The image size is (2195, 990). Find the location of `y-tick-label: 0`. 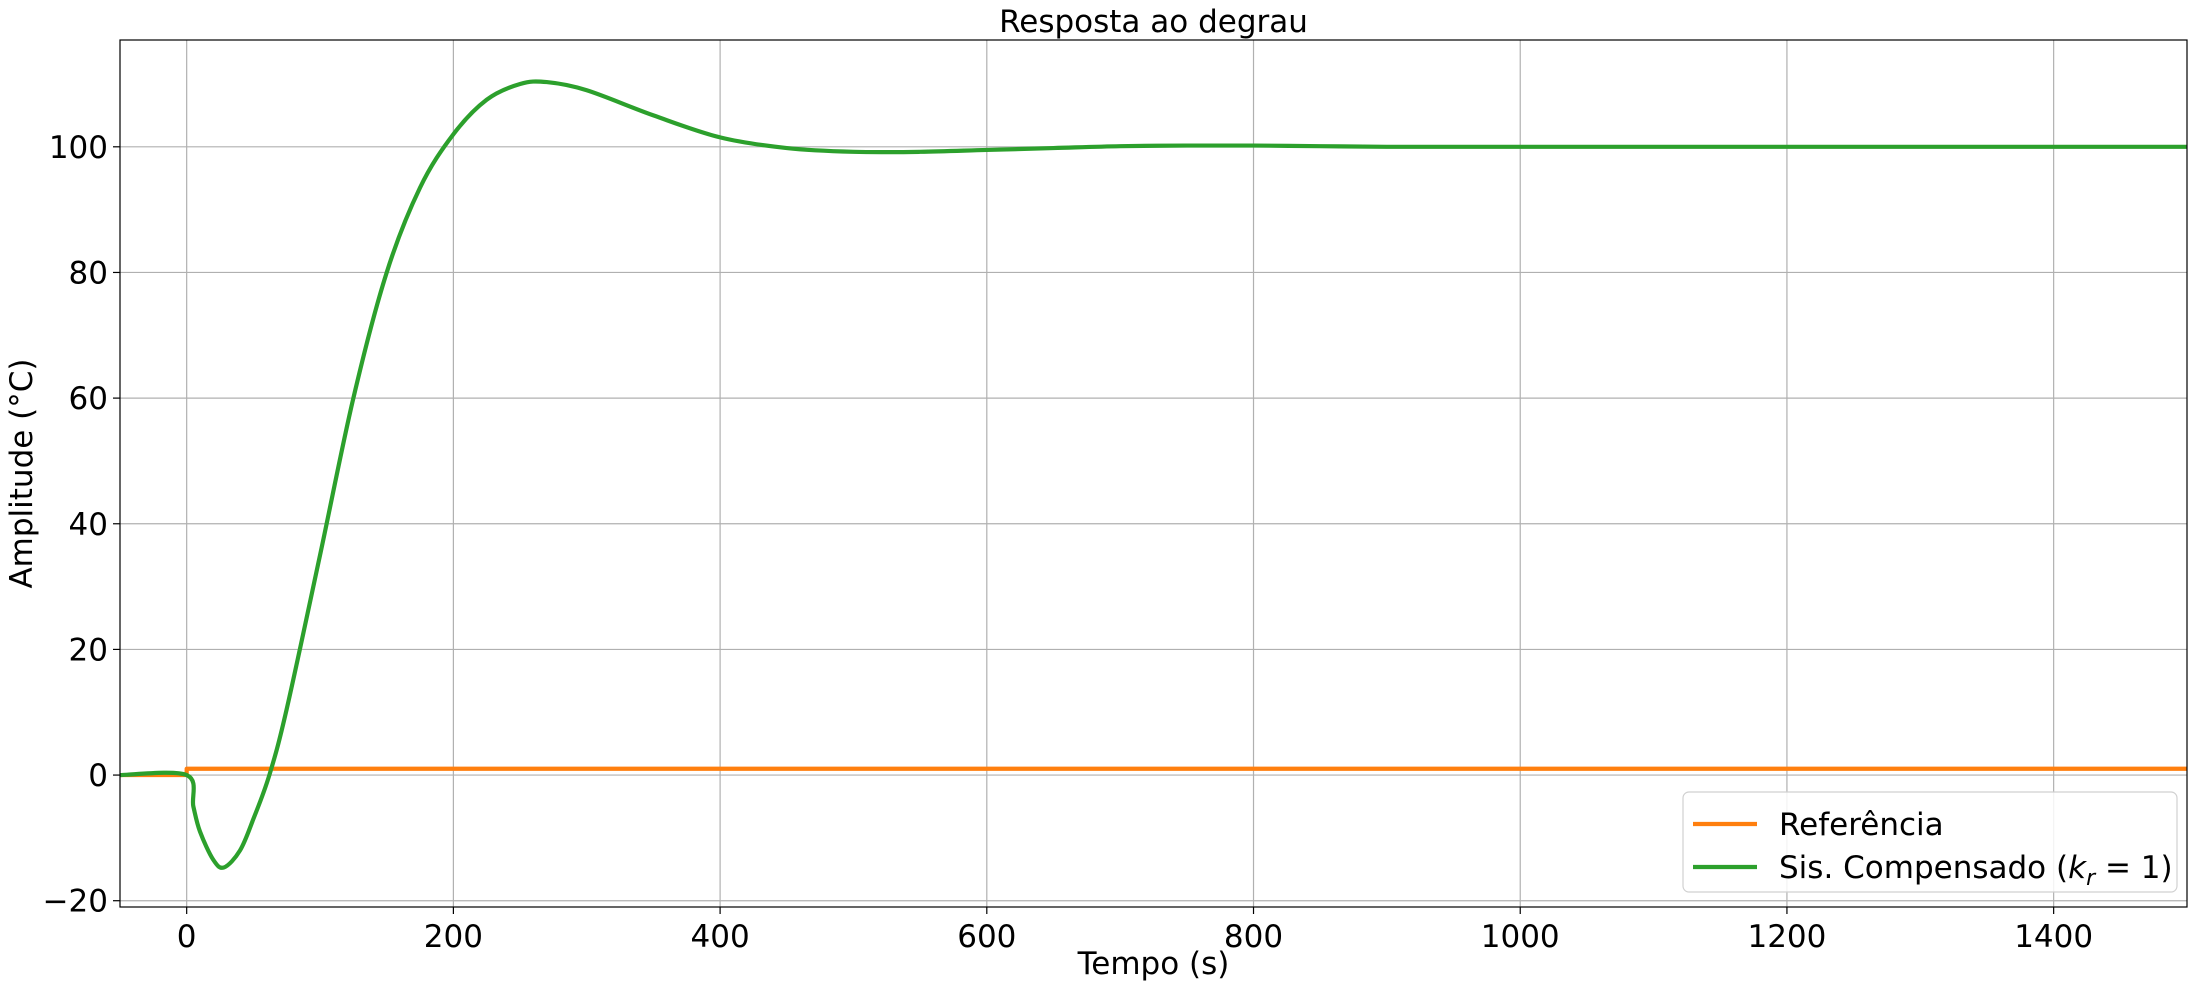

y-tick-label: 0 is located at coordinates (98, 776).